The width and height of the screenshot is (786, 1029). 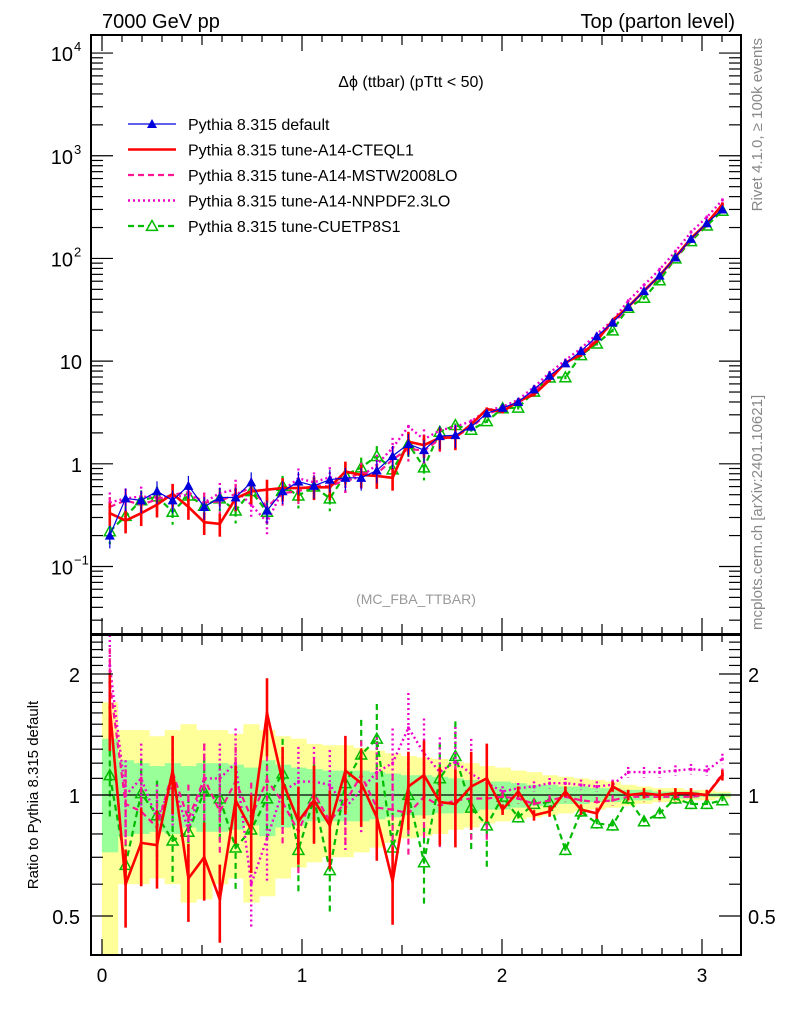 I want to click on y-tick-label-exponent: 3, so click(x=77, y=149).